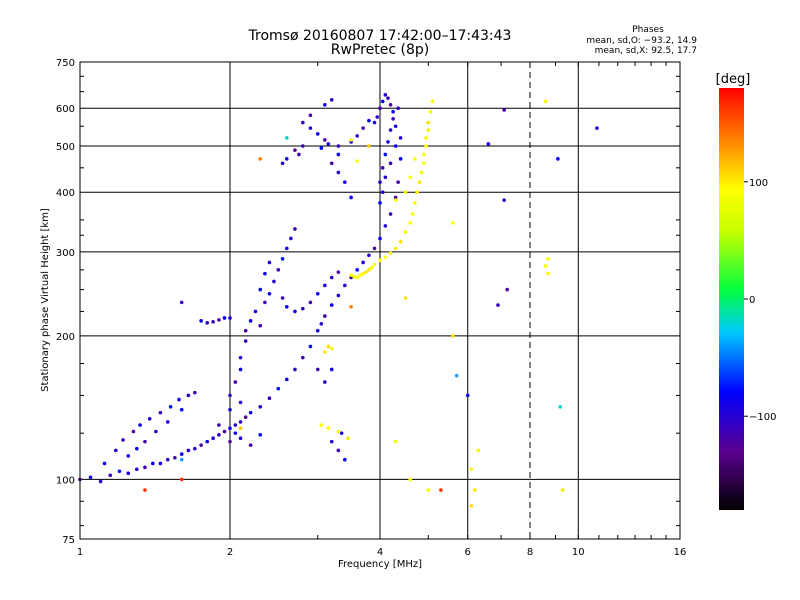 This screenshot has width=800, height=600. Describe the element at coordinates (578, 552) in the screenshot. I see `x-tick-label: 10` at that location.